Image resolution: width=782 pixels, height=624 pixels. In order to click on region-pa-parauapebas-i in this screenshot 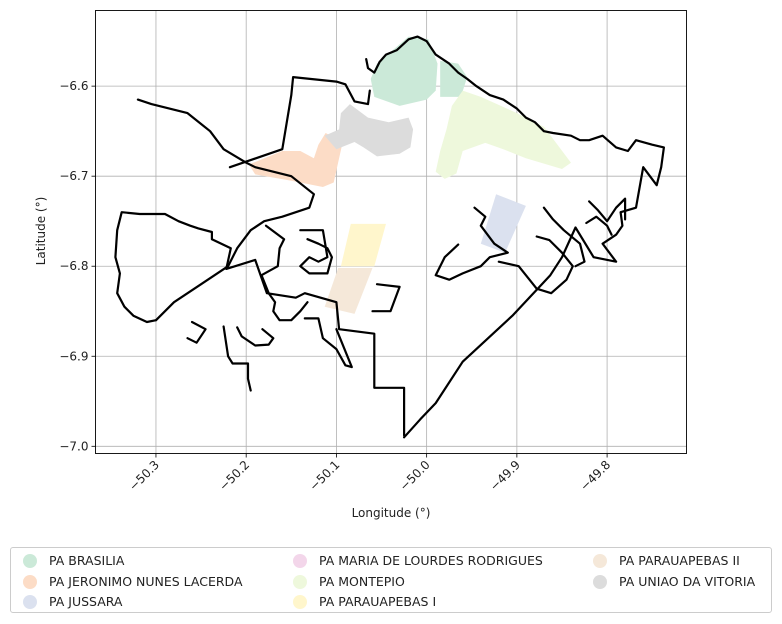, I will do `click(363, 245)`.